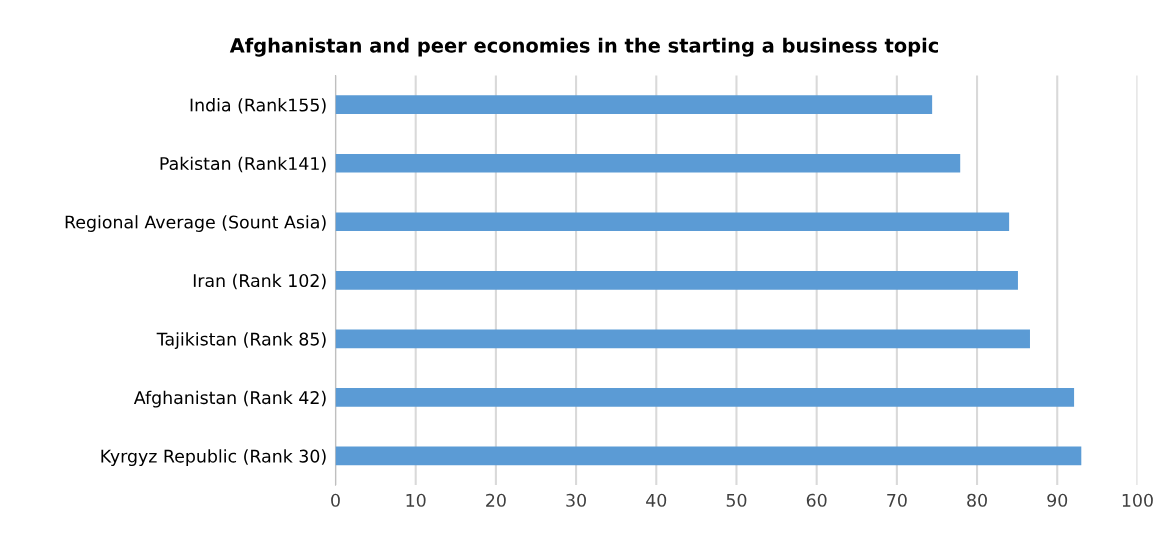 The width and height of the screenshot is (1169, 539). Describe the element at coordinates (229, 399) in the screenshot. I see `y-tick-label: Afghanistan (Rank 42)` at that location.